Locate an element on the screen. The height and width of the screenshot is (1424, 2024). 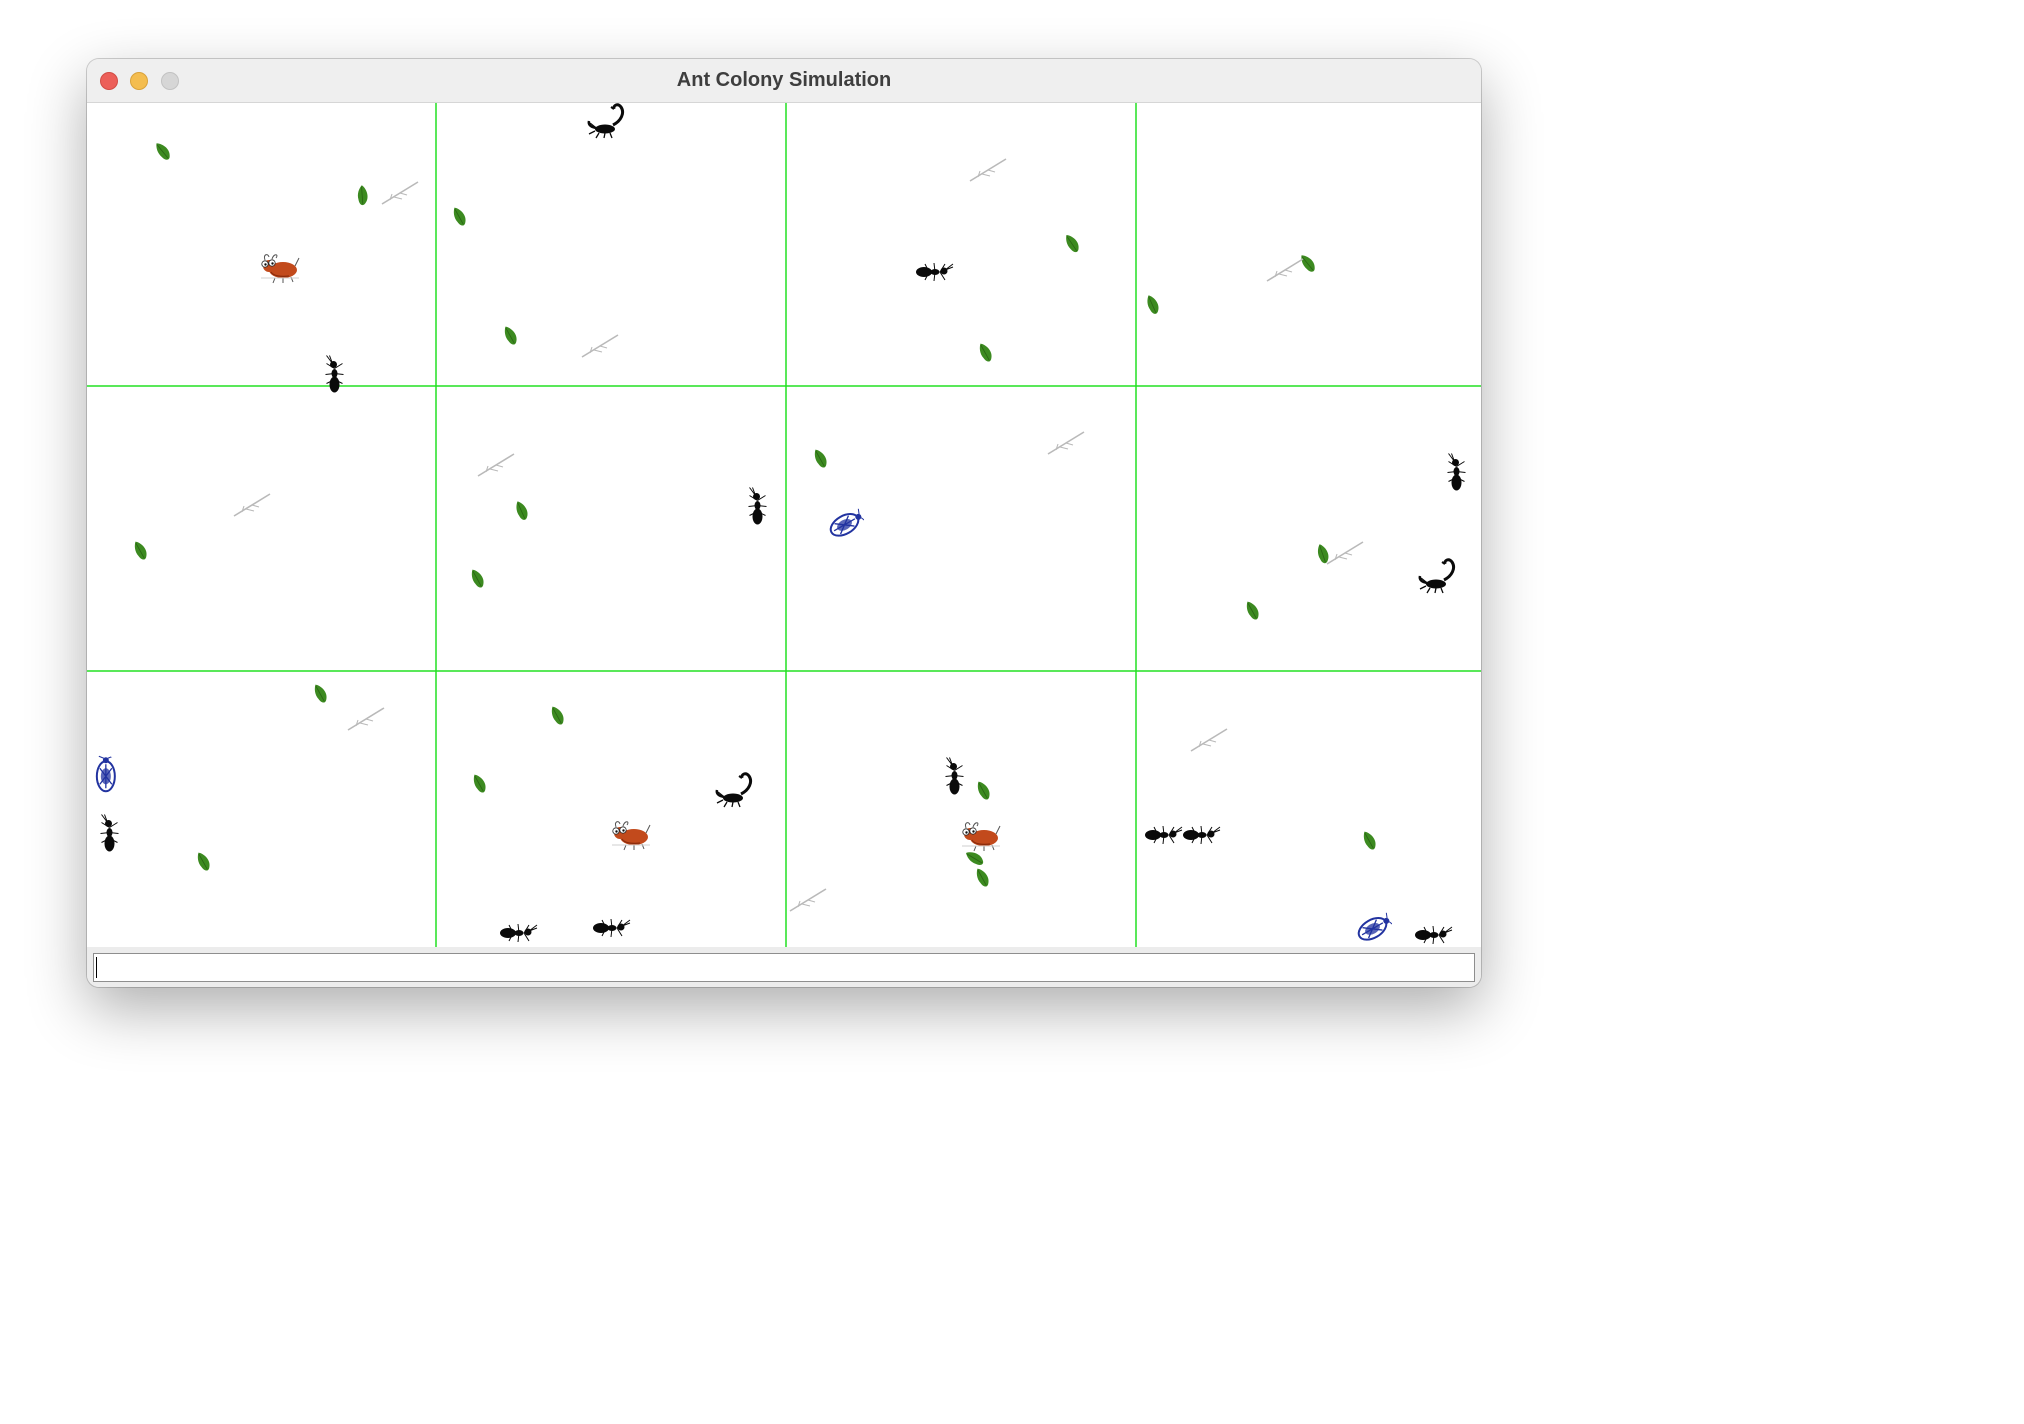
title-bar: Ant Colony Simulation is located at coordinates (784, 81).